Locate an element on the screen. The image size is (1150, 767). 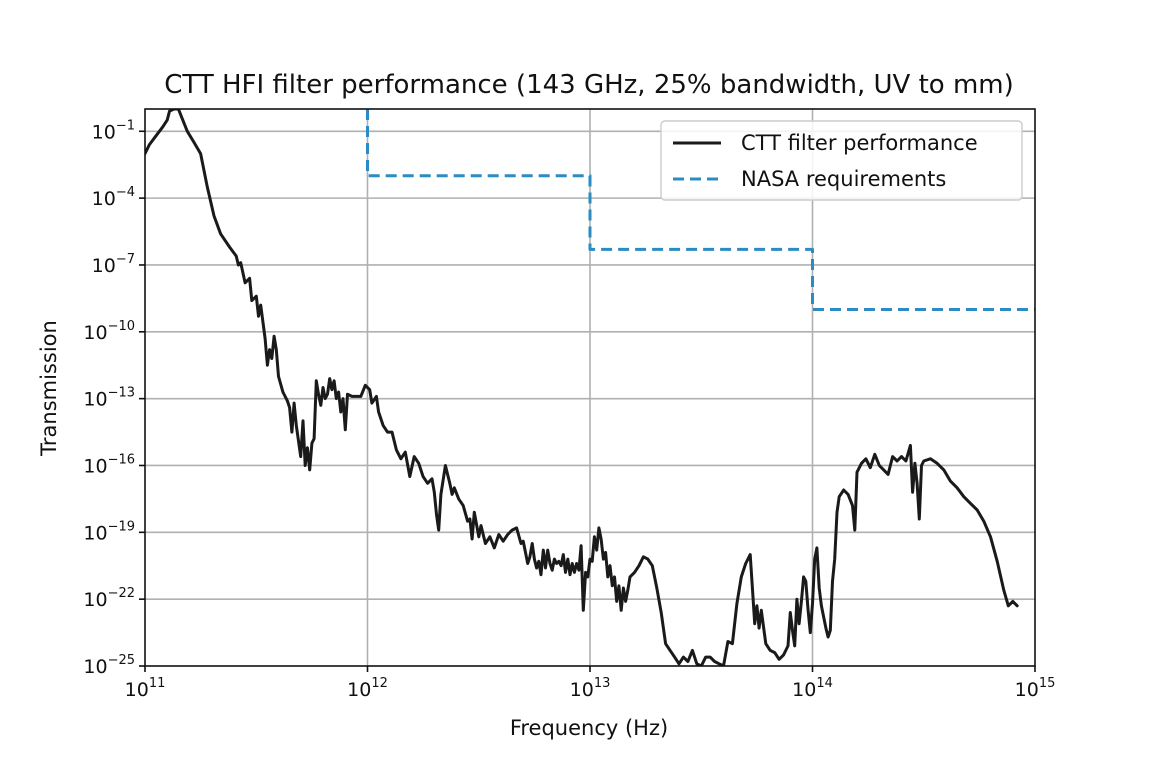
legend-label-nasa: NASA requirements is located at coordinates (843, 179).